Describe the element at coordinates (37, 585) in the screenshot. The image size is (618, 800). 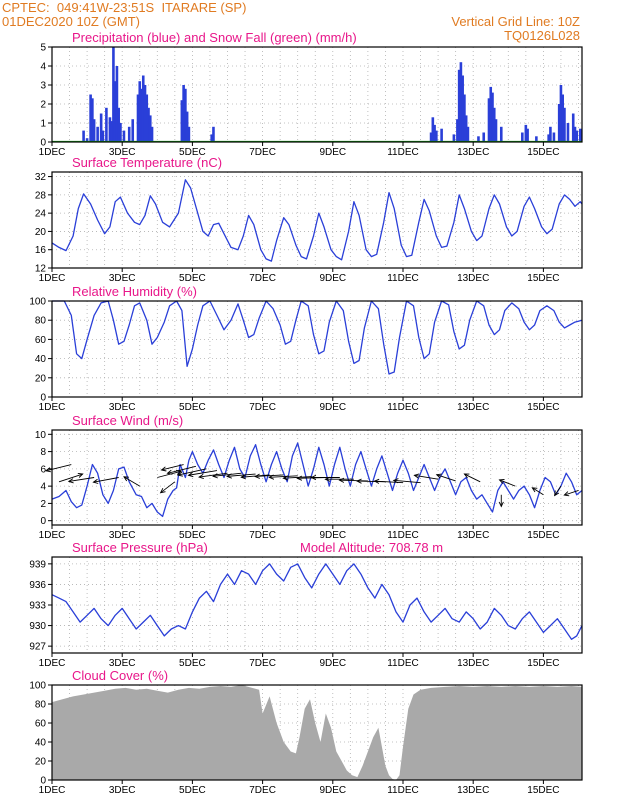
I see `y-tick-label: 936` at that location.